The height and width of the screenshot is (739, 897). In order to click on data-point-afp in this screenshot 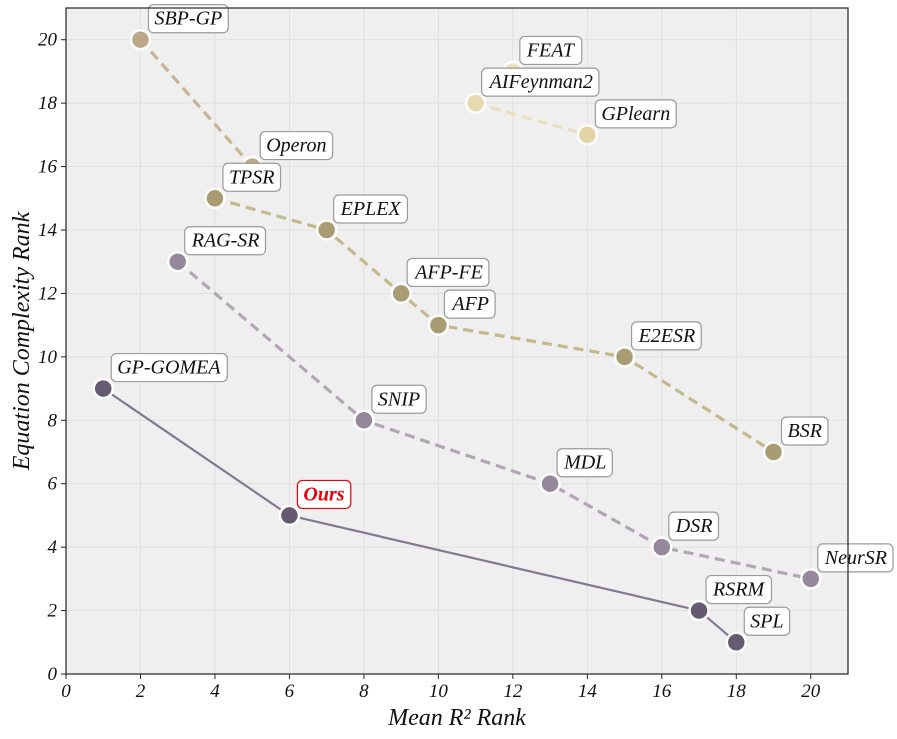, I will do `click(438, 325)`.